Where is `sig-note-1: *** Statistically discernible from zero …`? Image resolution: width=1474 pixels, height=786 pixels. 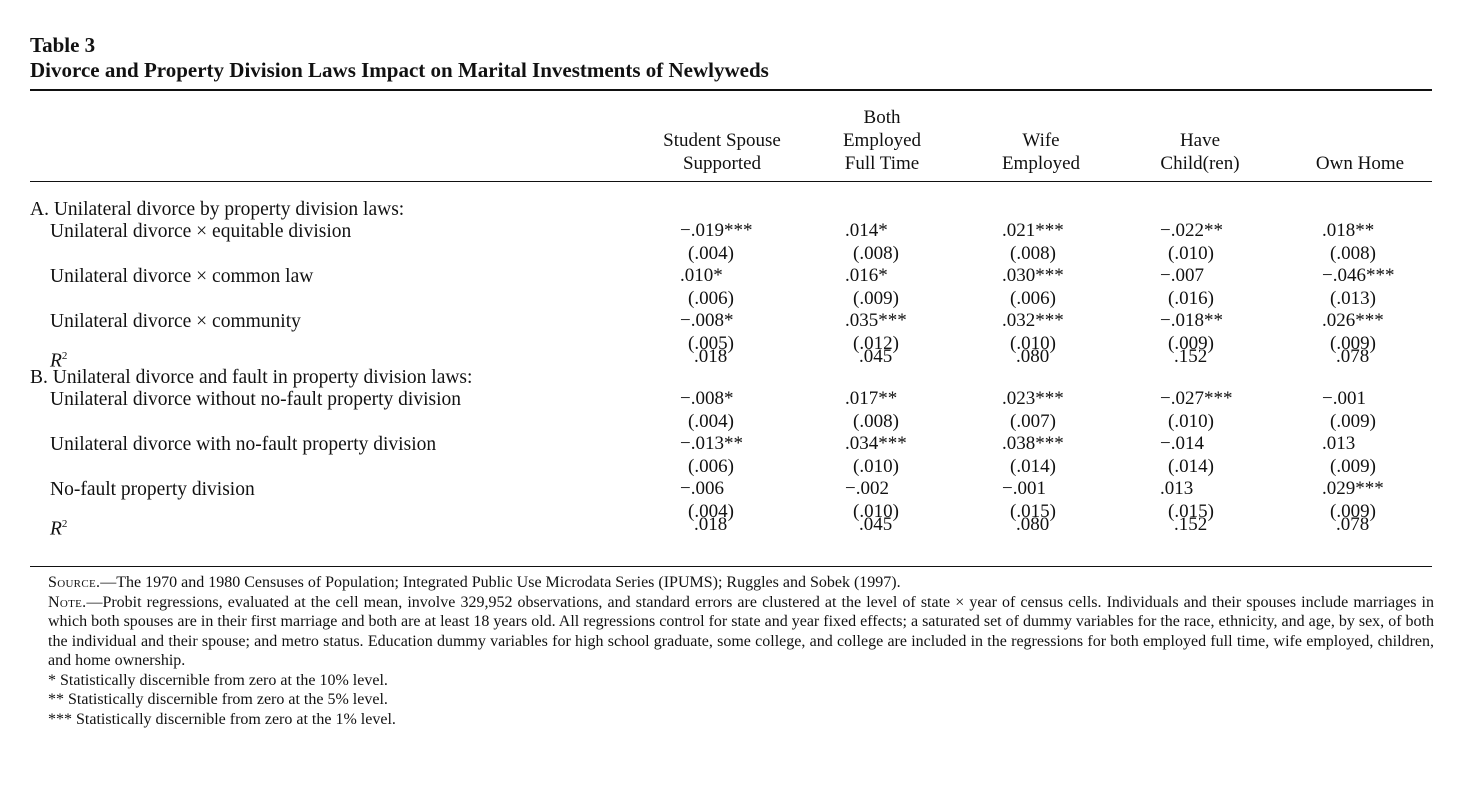 sig-note-1: *** Statistically discernible from zero … is located at coordinates (222, 719).